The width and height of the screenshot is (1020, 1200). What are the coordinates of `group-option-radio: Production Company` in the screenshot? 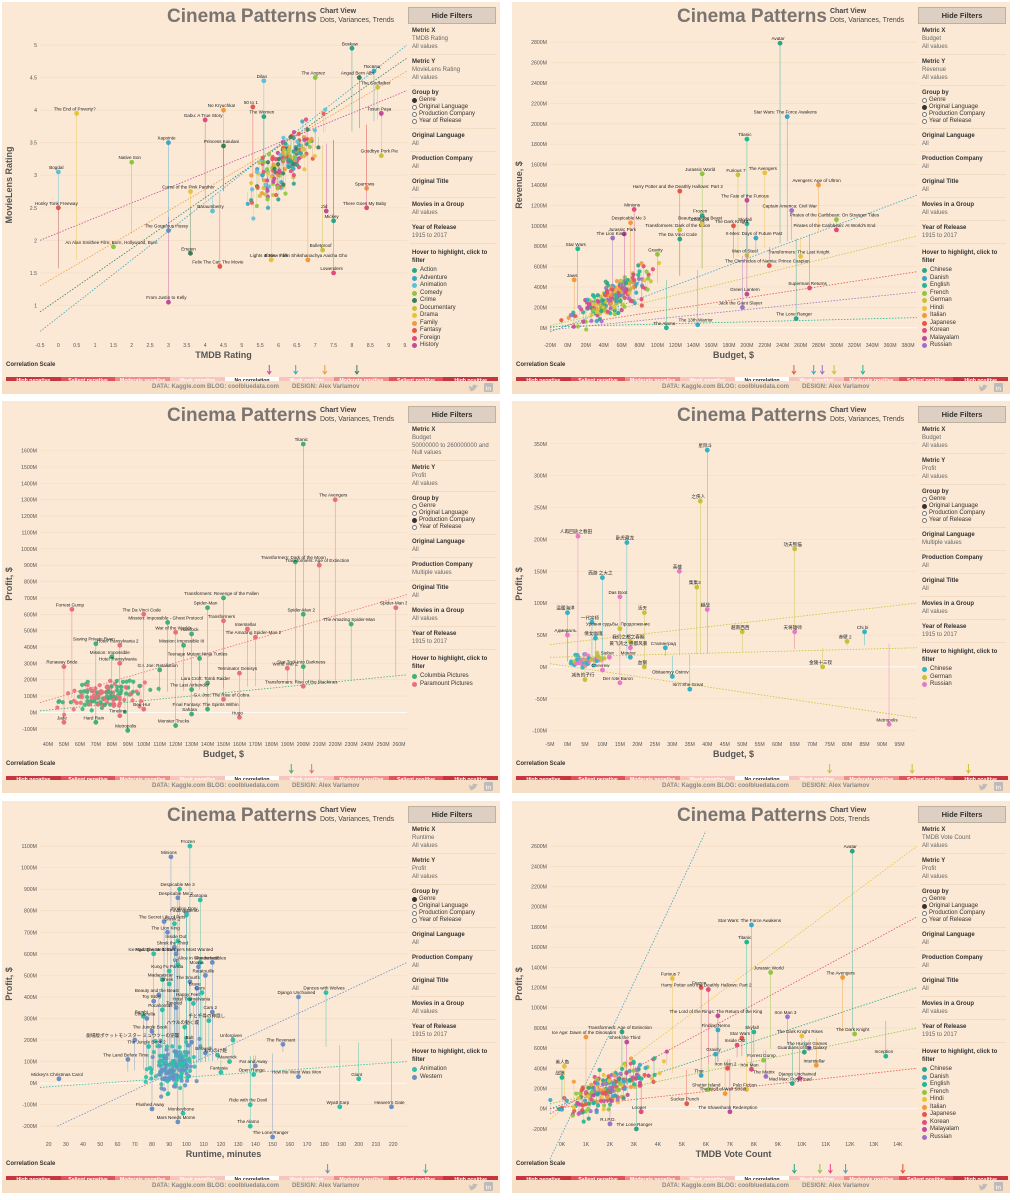 It's located at (963, 913).